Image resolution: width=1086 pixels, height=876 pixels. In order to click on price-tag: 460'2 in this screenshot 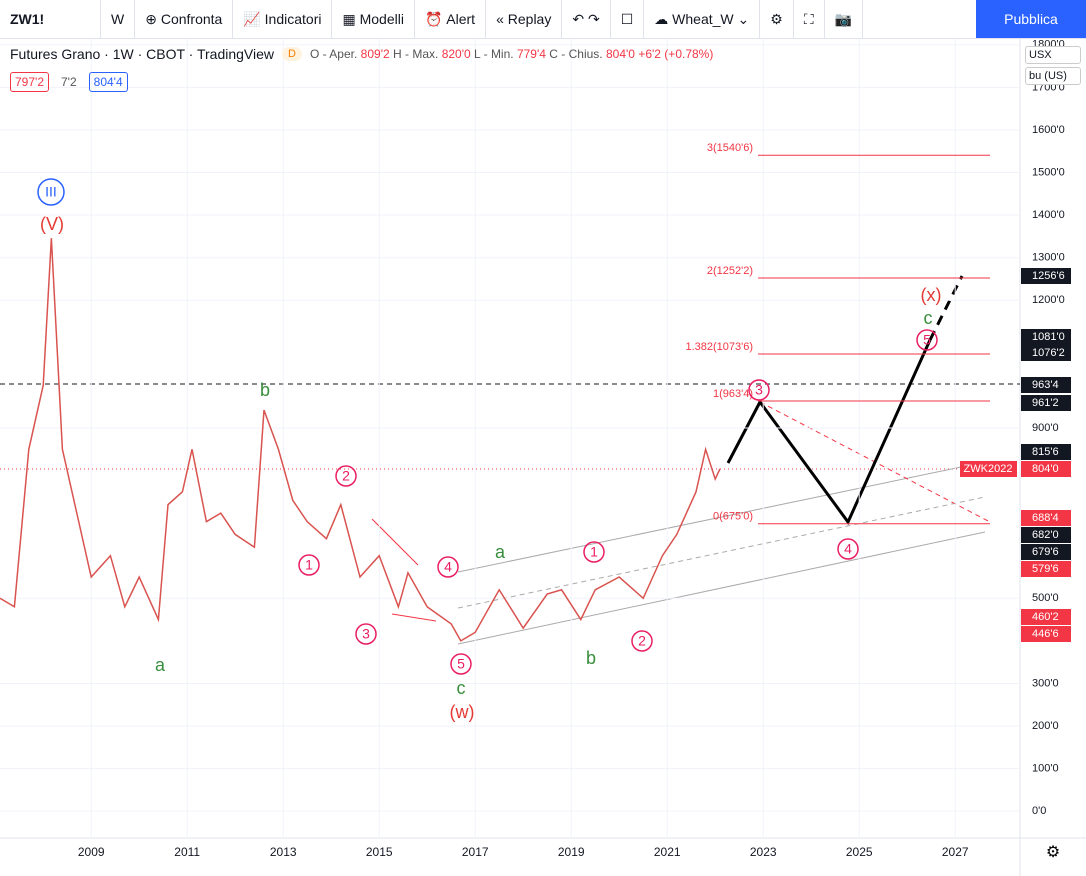, I will do `click(1045, 617)`.